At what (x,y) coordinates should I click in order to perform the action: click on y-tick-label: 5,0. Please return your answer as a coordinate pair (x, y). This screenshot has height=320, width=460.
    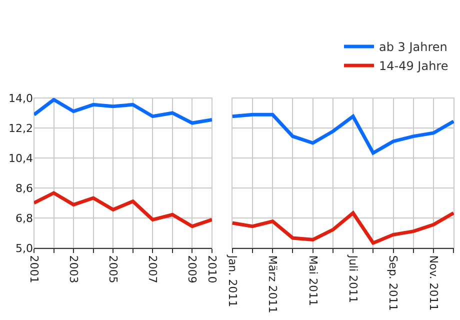
    Looking at the image, I should click on (24, 248).